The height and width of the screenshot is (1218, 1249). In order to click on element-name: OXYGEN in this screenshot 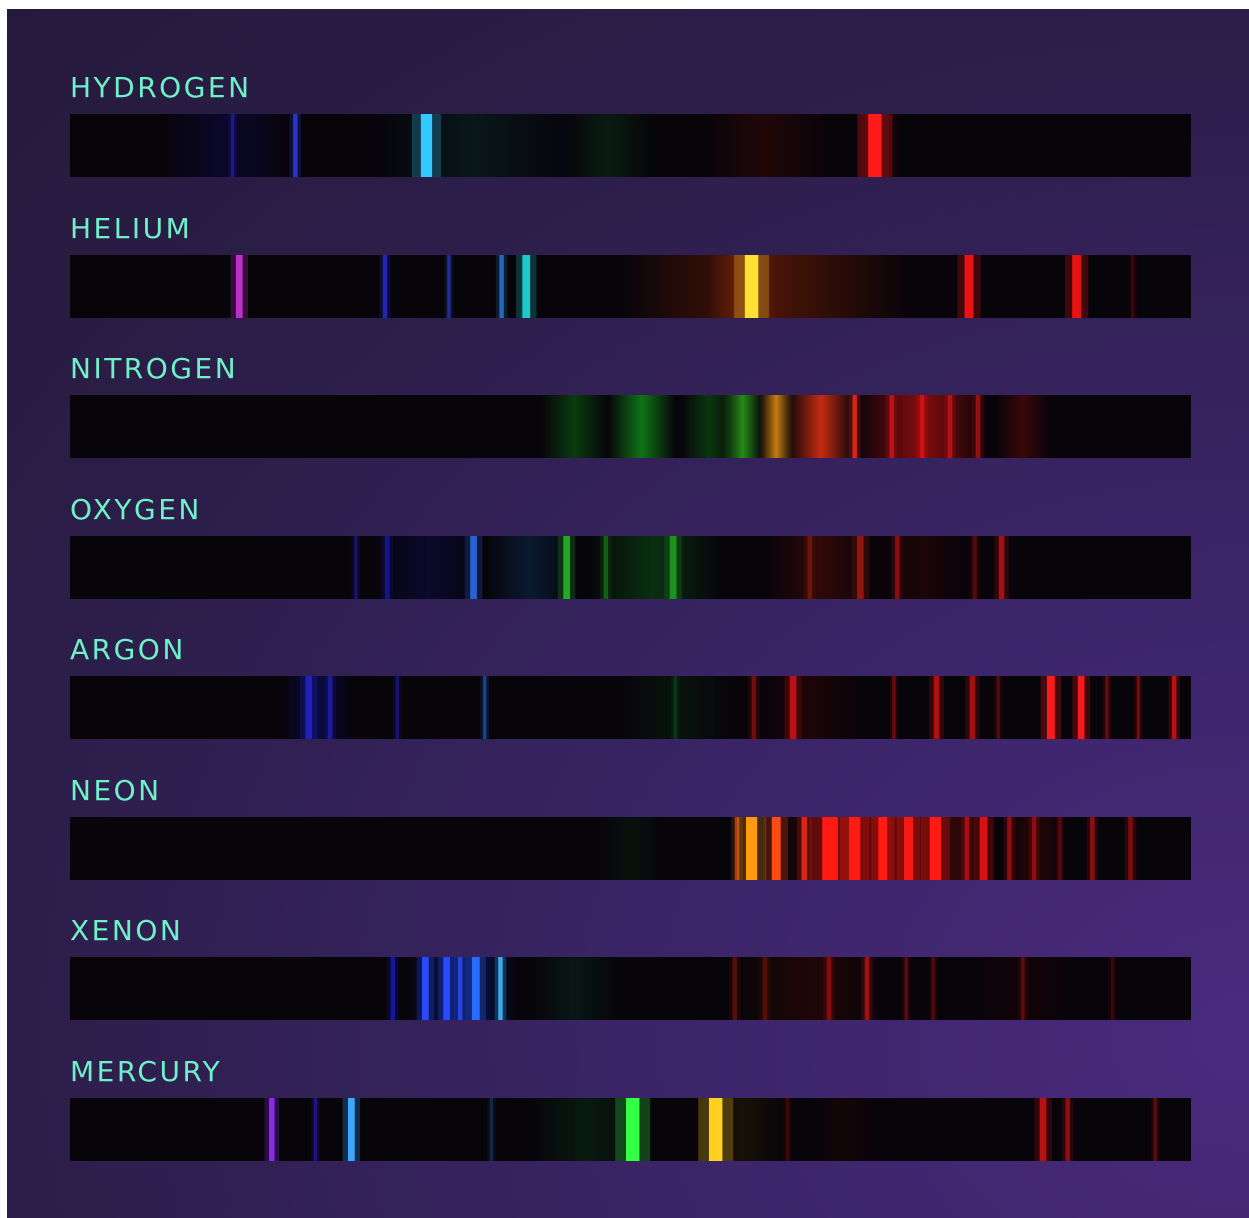, I will do `click(136, 509)`.